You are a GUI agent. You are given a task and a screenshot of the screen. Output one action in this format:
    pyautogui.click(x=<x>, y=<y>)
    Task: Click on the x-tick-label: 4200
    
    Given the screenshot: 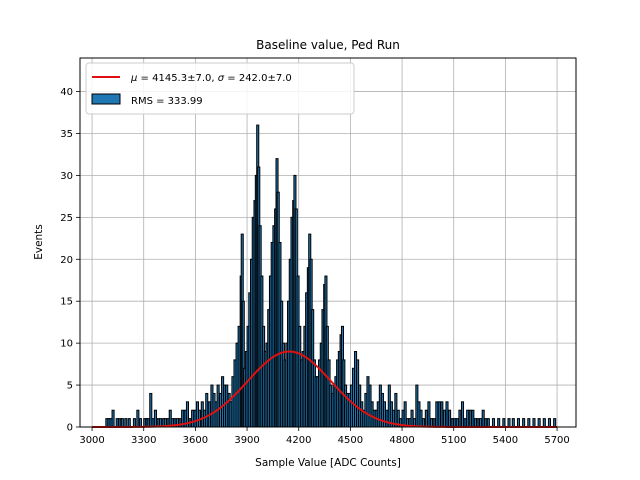 What is the action you would take?
    pyautogui.click(x=298, y=440)
    